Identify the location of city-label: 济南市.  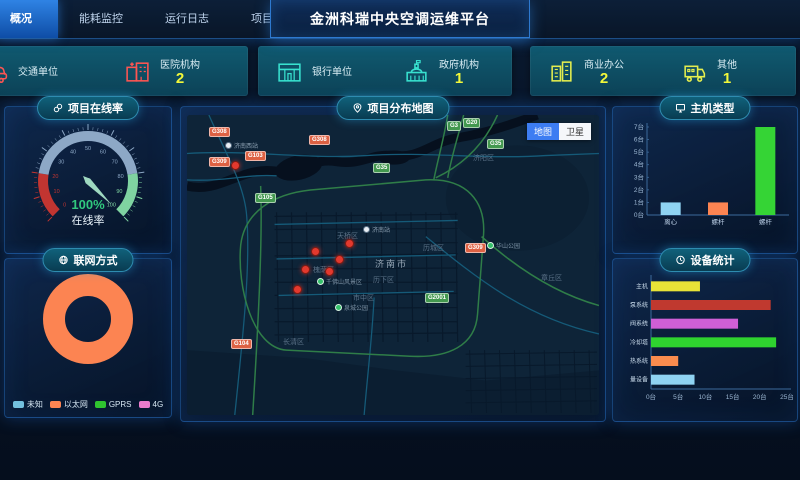
(392, 264).